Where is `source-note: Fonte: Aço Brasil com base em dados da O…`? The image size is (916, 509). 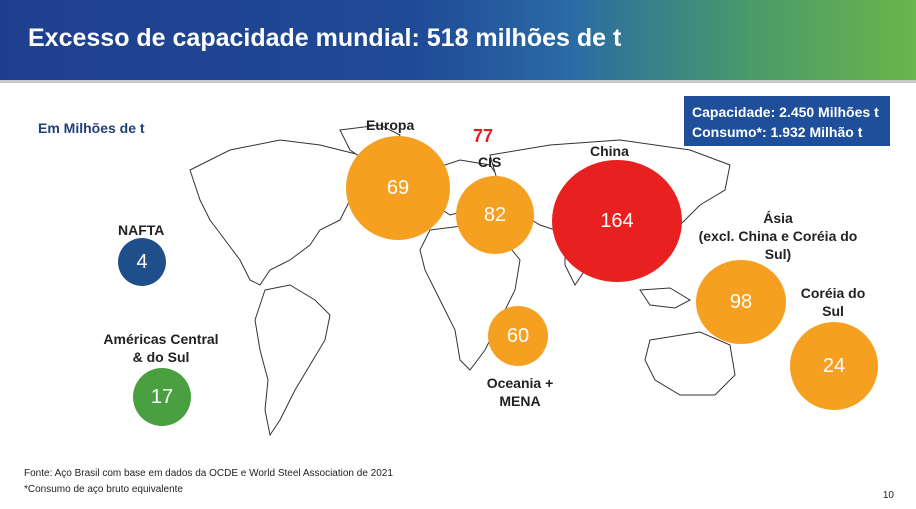
source-note: Fonte: Aço Brasil com base em dados da O… is located at coordinates (208, 473).